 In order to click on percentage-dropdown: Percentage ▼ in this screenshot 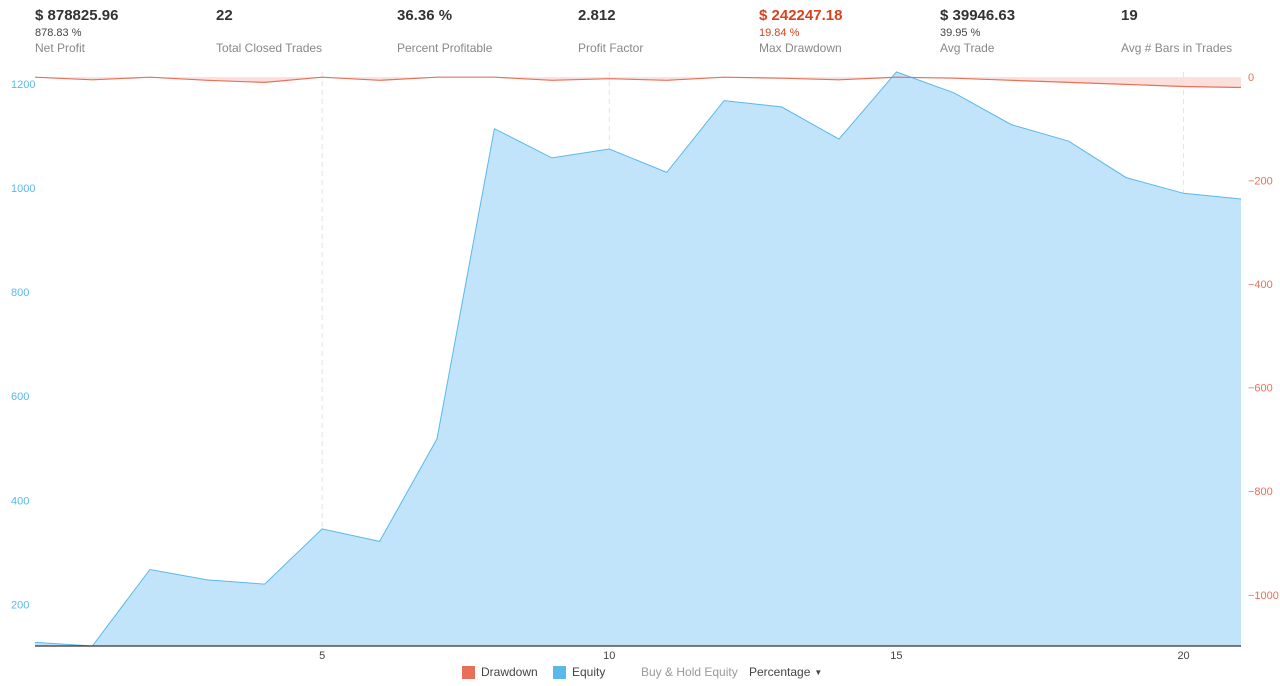, I will do `click(785, 672)`.